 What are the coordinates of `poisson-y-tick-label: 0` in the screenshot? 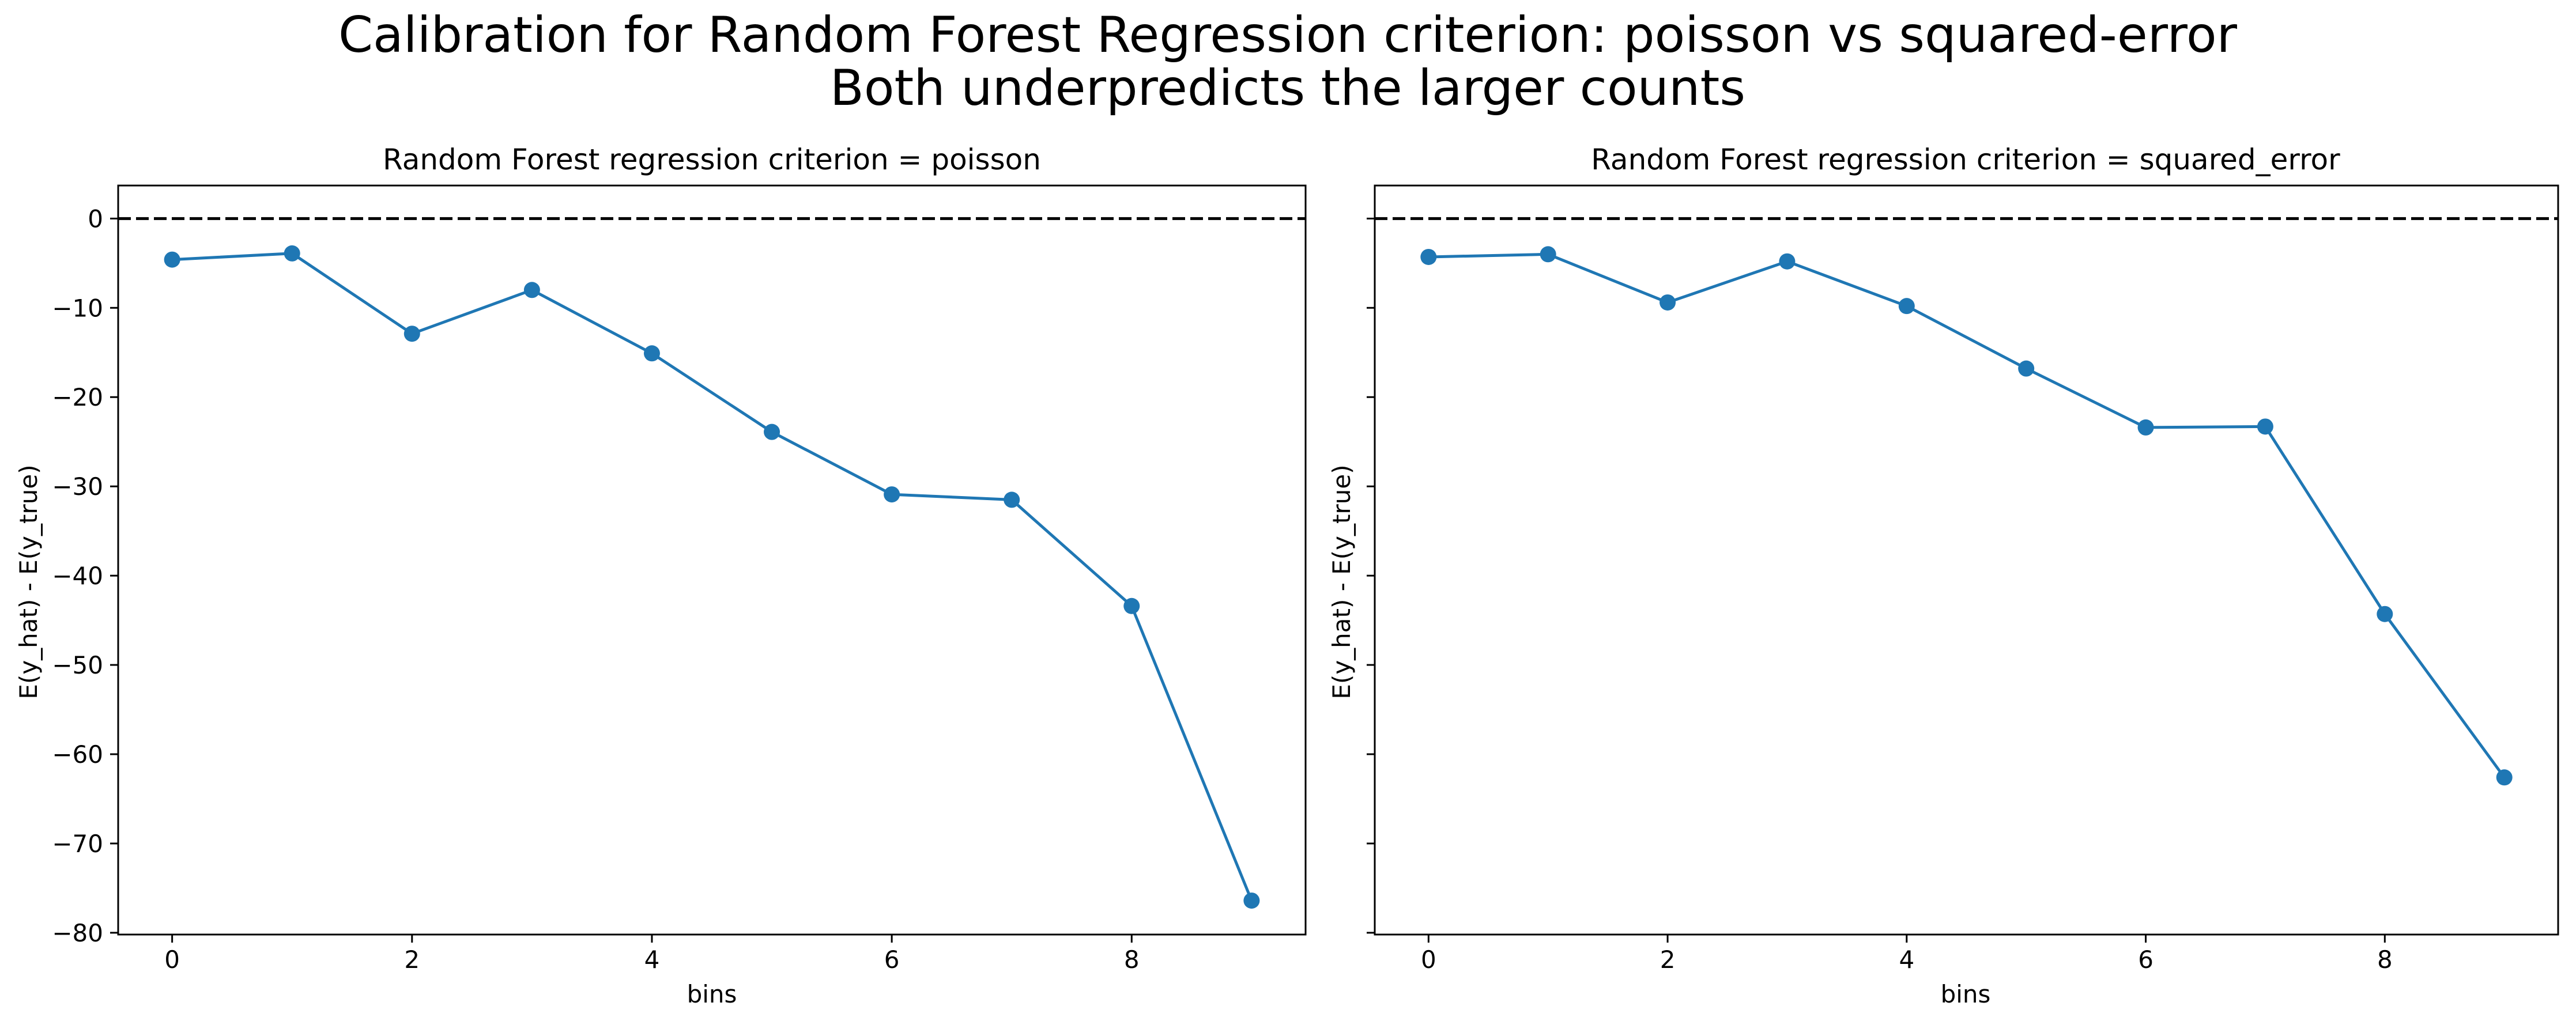 It's located at (95, 219).